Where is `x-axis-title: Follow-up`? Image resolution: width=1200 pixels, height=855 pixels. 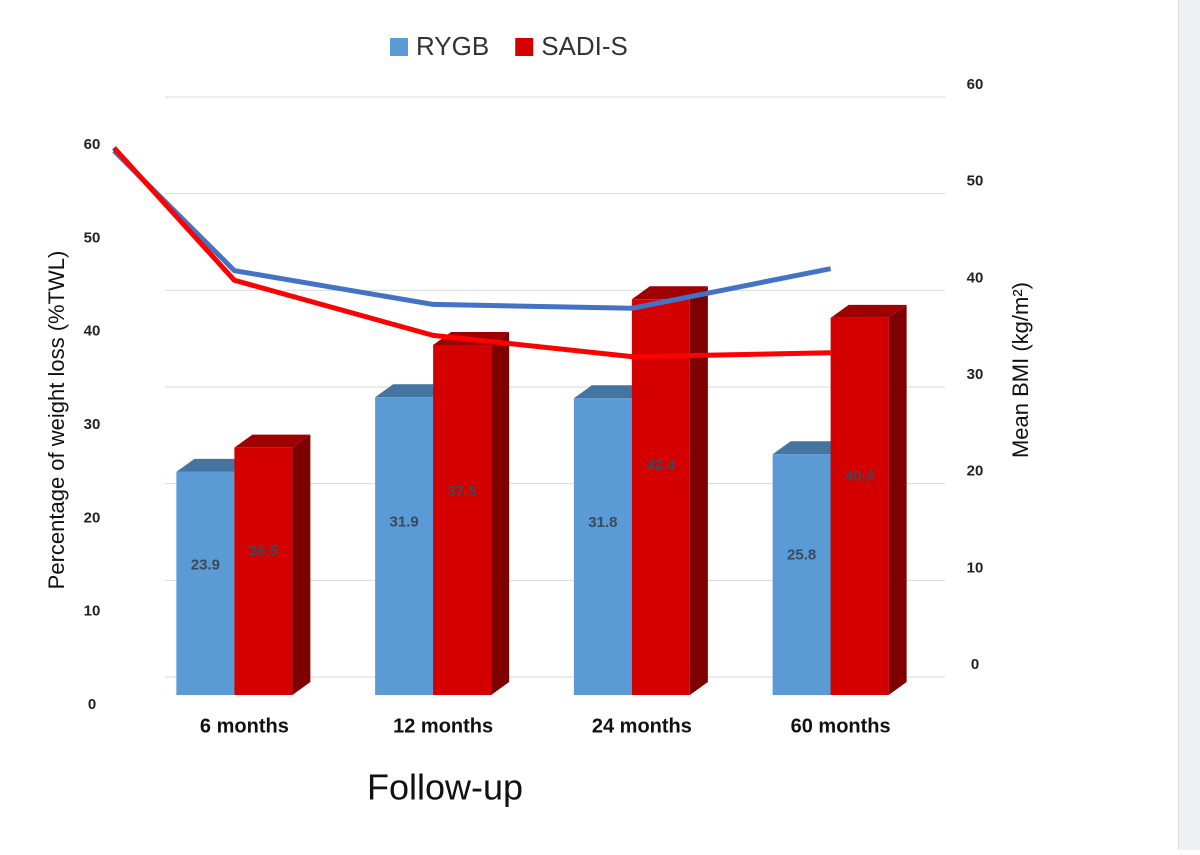 x-axis-title: Follow-up is located at coordinates (445, 787).